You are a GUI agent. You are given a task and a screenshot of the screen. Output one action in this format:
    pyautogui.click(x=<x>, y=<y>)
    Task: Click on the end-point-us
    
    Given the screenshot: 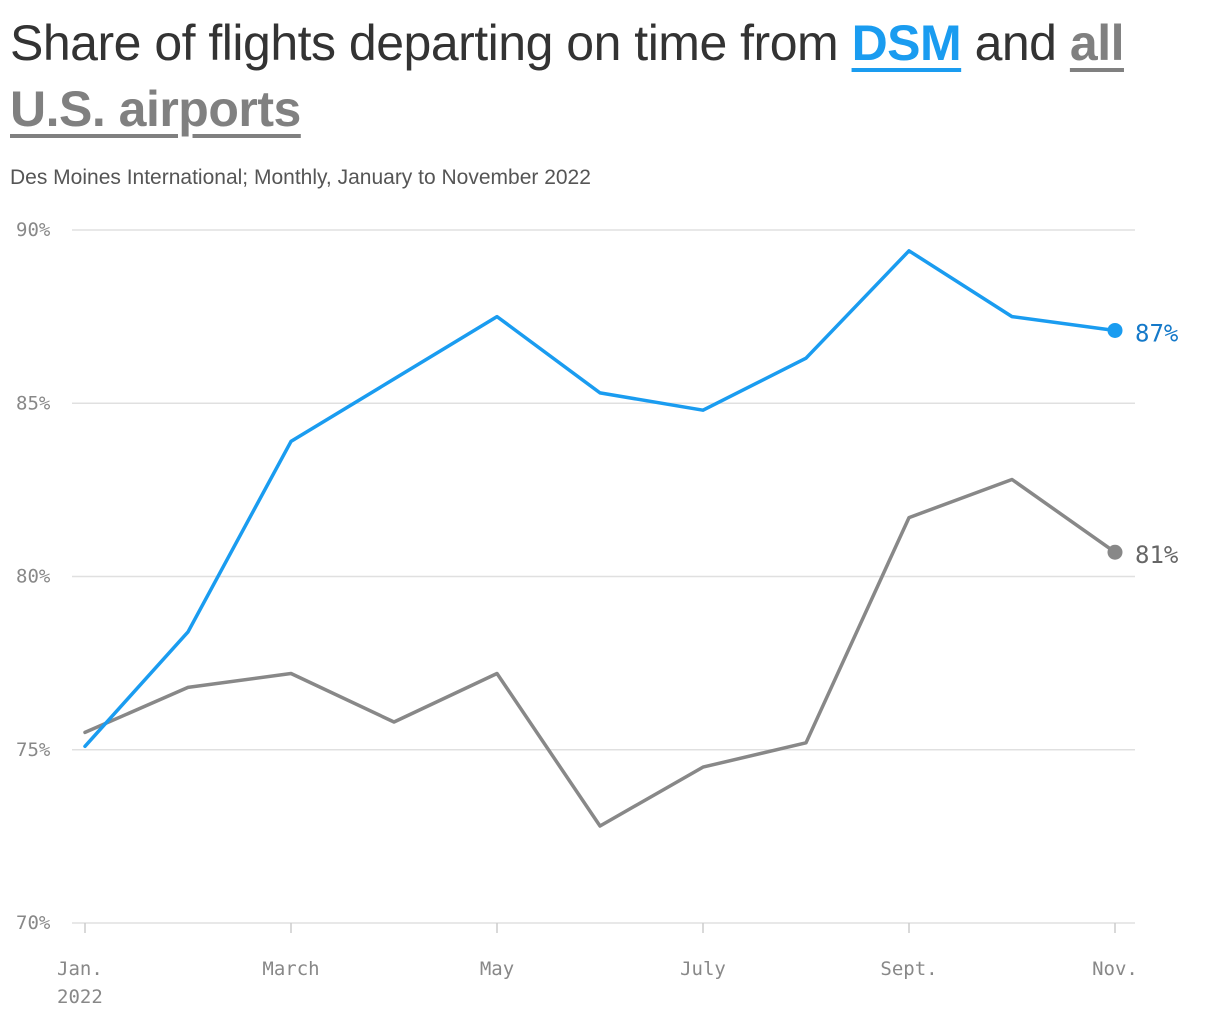 What is the action you would take?
    pyautogui.click(x=1115, y=552)
    